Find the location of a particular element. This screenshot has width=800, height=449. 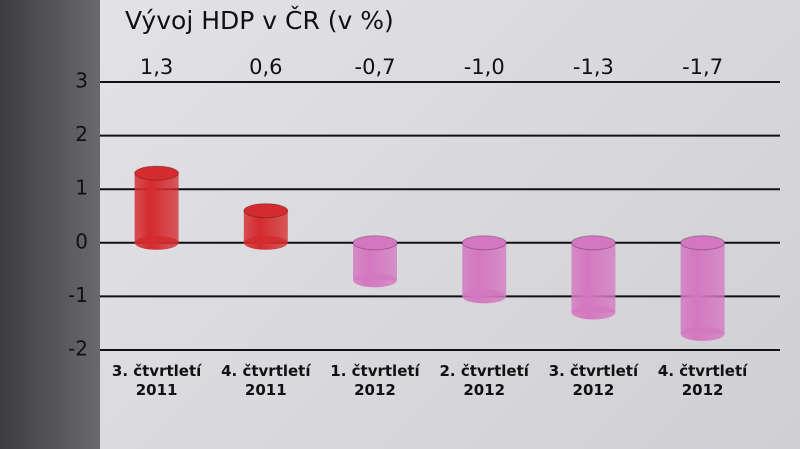

value-label: 0,6 is located at coordinates (265, 67).